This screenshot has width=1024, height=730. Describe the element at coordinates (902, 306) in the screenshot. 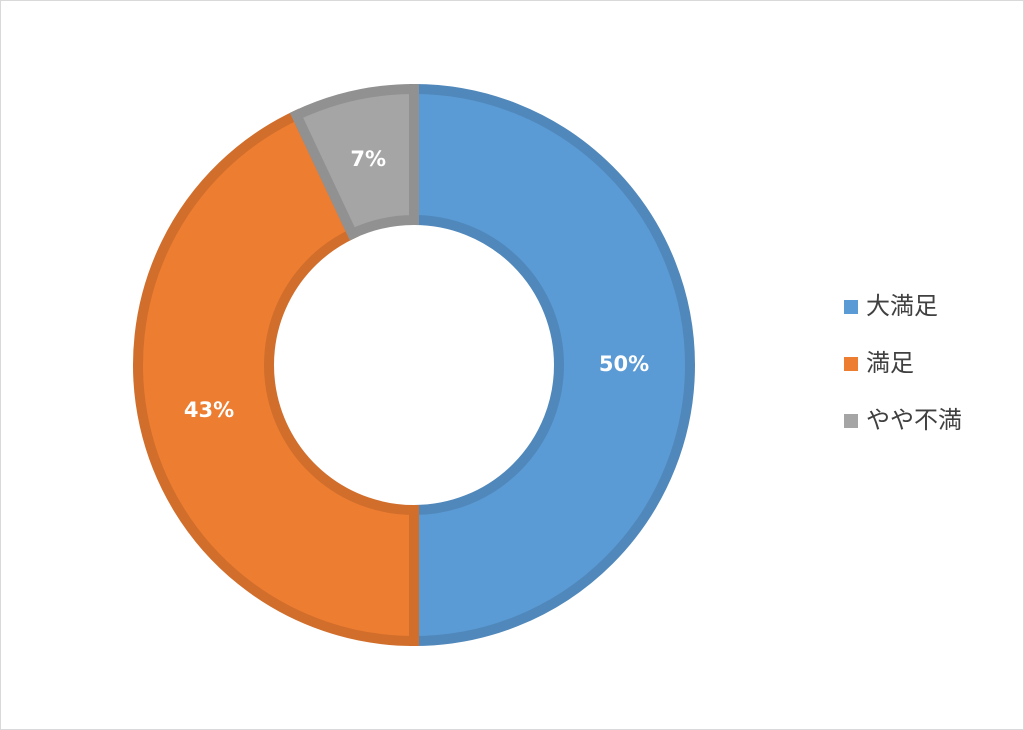

I see `legend-label: 大満足` at that location.